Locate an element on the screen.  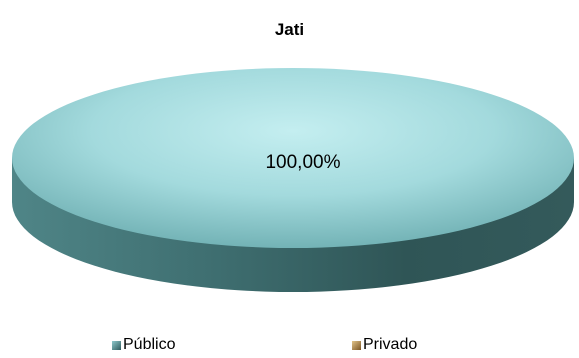
legend-item-privado: Privado is located at coordinates (384, 345).